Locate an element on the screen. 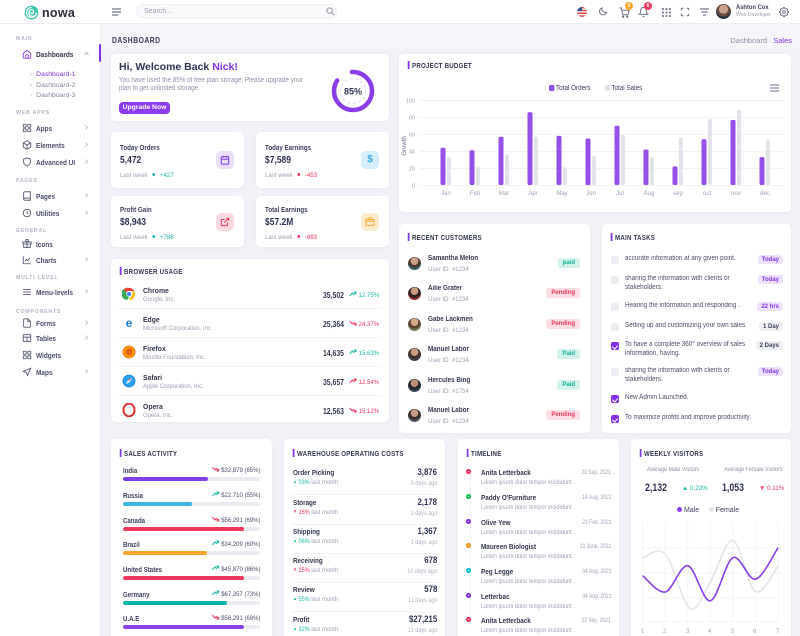  svg-text: 100 is located at coordinates (410, 102).